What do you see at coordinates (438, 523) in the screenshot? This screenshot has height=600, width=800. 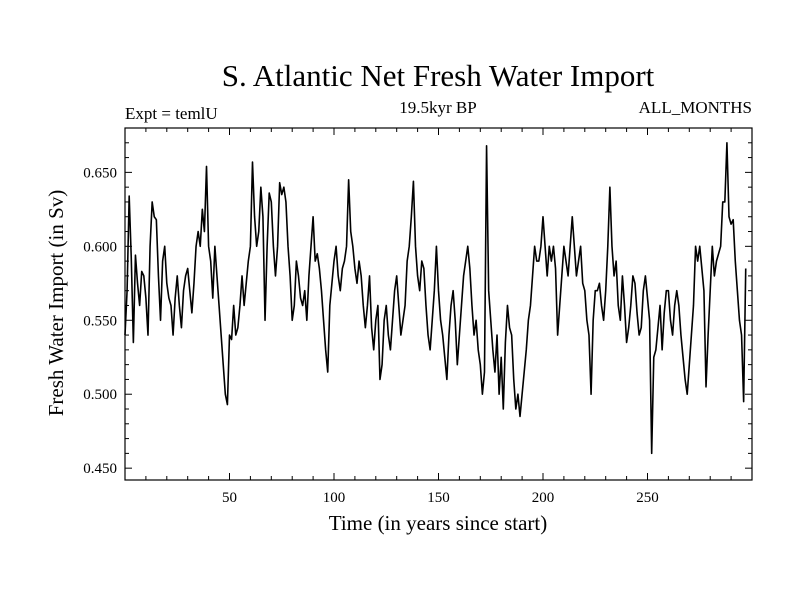 I see `x-axis-label: Time (in years since start)` at bounding box center [438, 523].